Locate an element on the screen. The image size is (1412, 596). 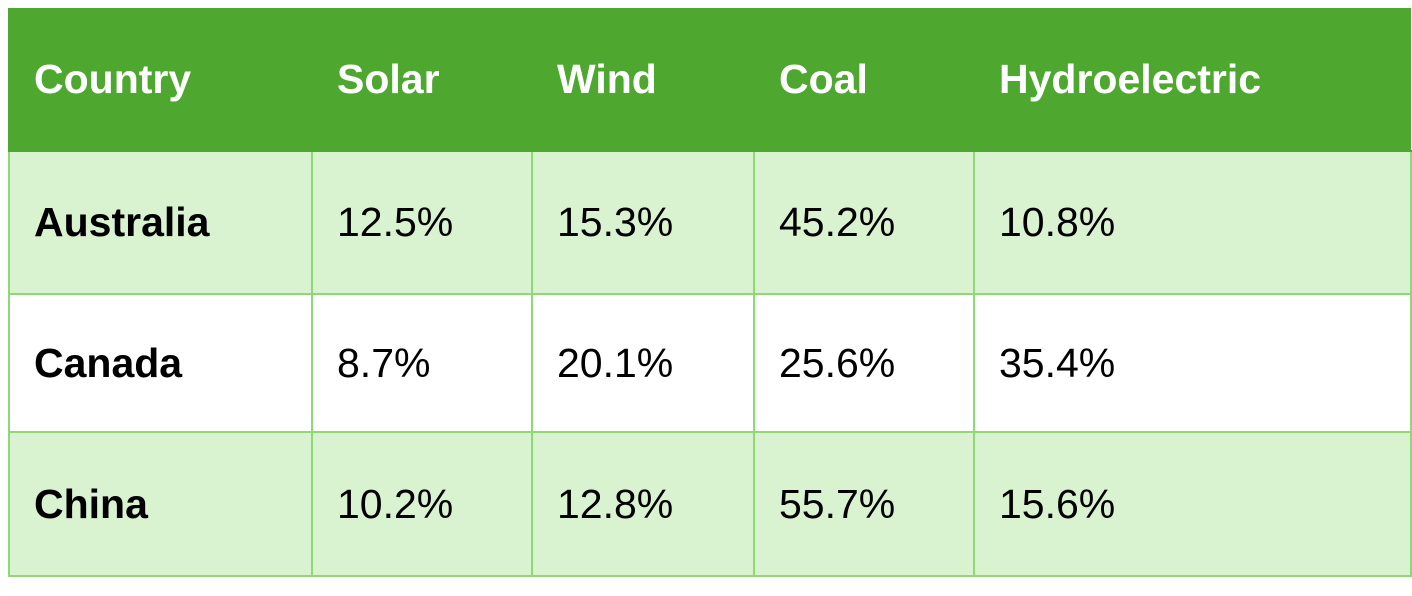
row-label: Australia is located at coordinates (160, 222).